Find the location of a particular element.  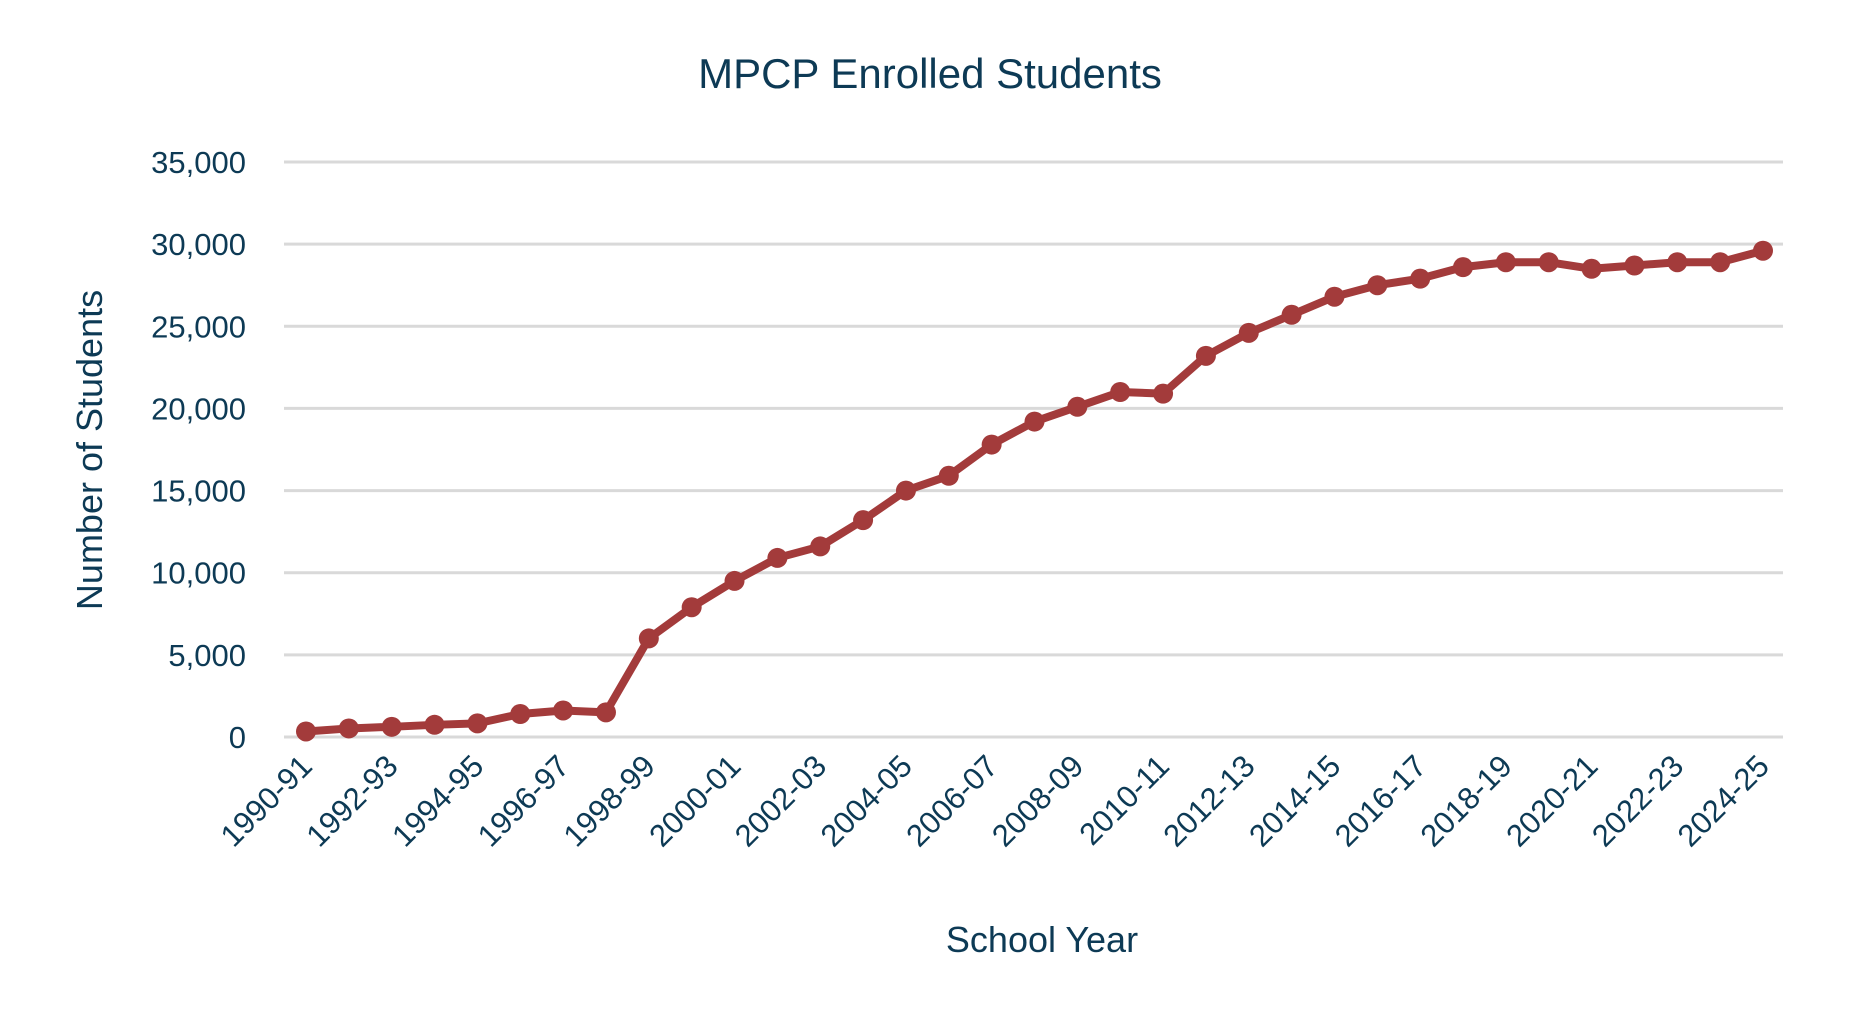

x-tick-label: 2022-23 is located at coordinates (1637, 800).